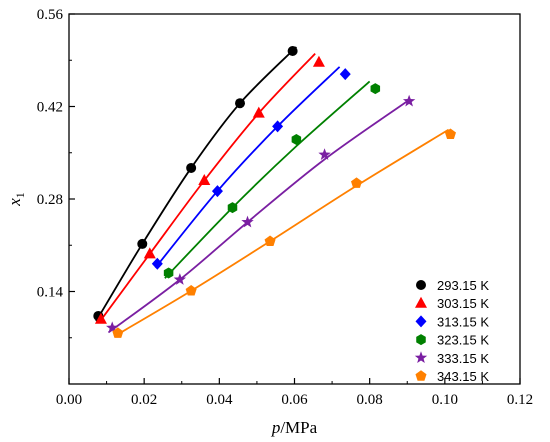  Describe the element at coordinates (463, 321) in the screenshot. I see `legend-label: 313.15 K` at that location.